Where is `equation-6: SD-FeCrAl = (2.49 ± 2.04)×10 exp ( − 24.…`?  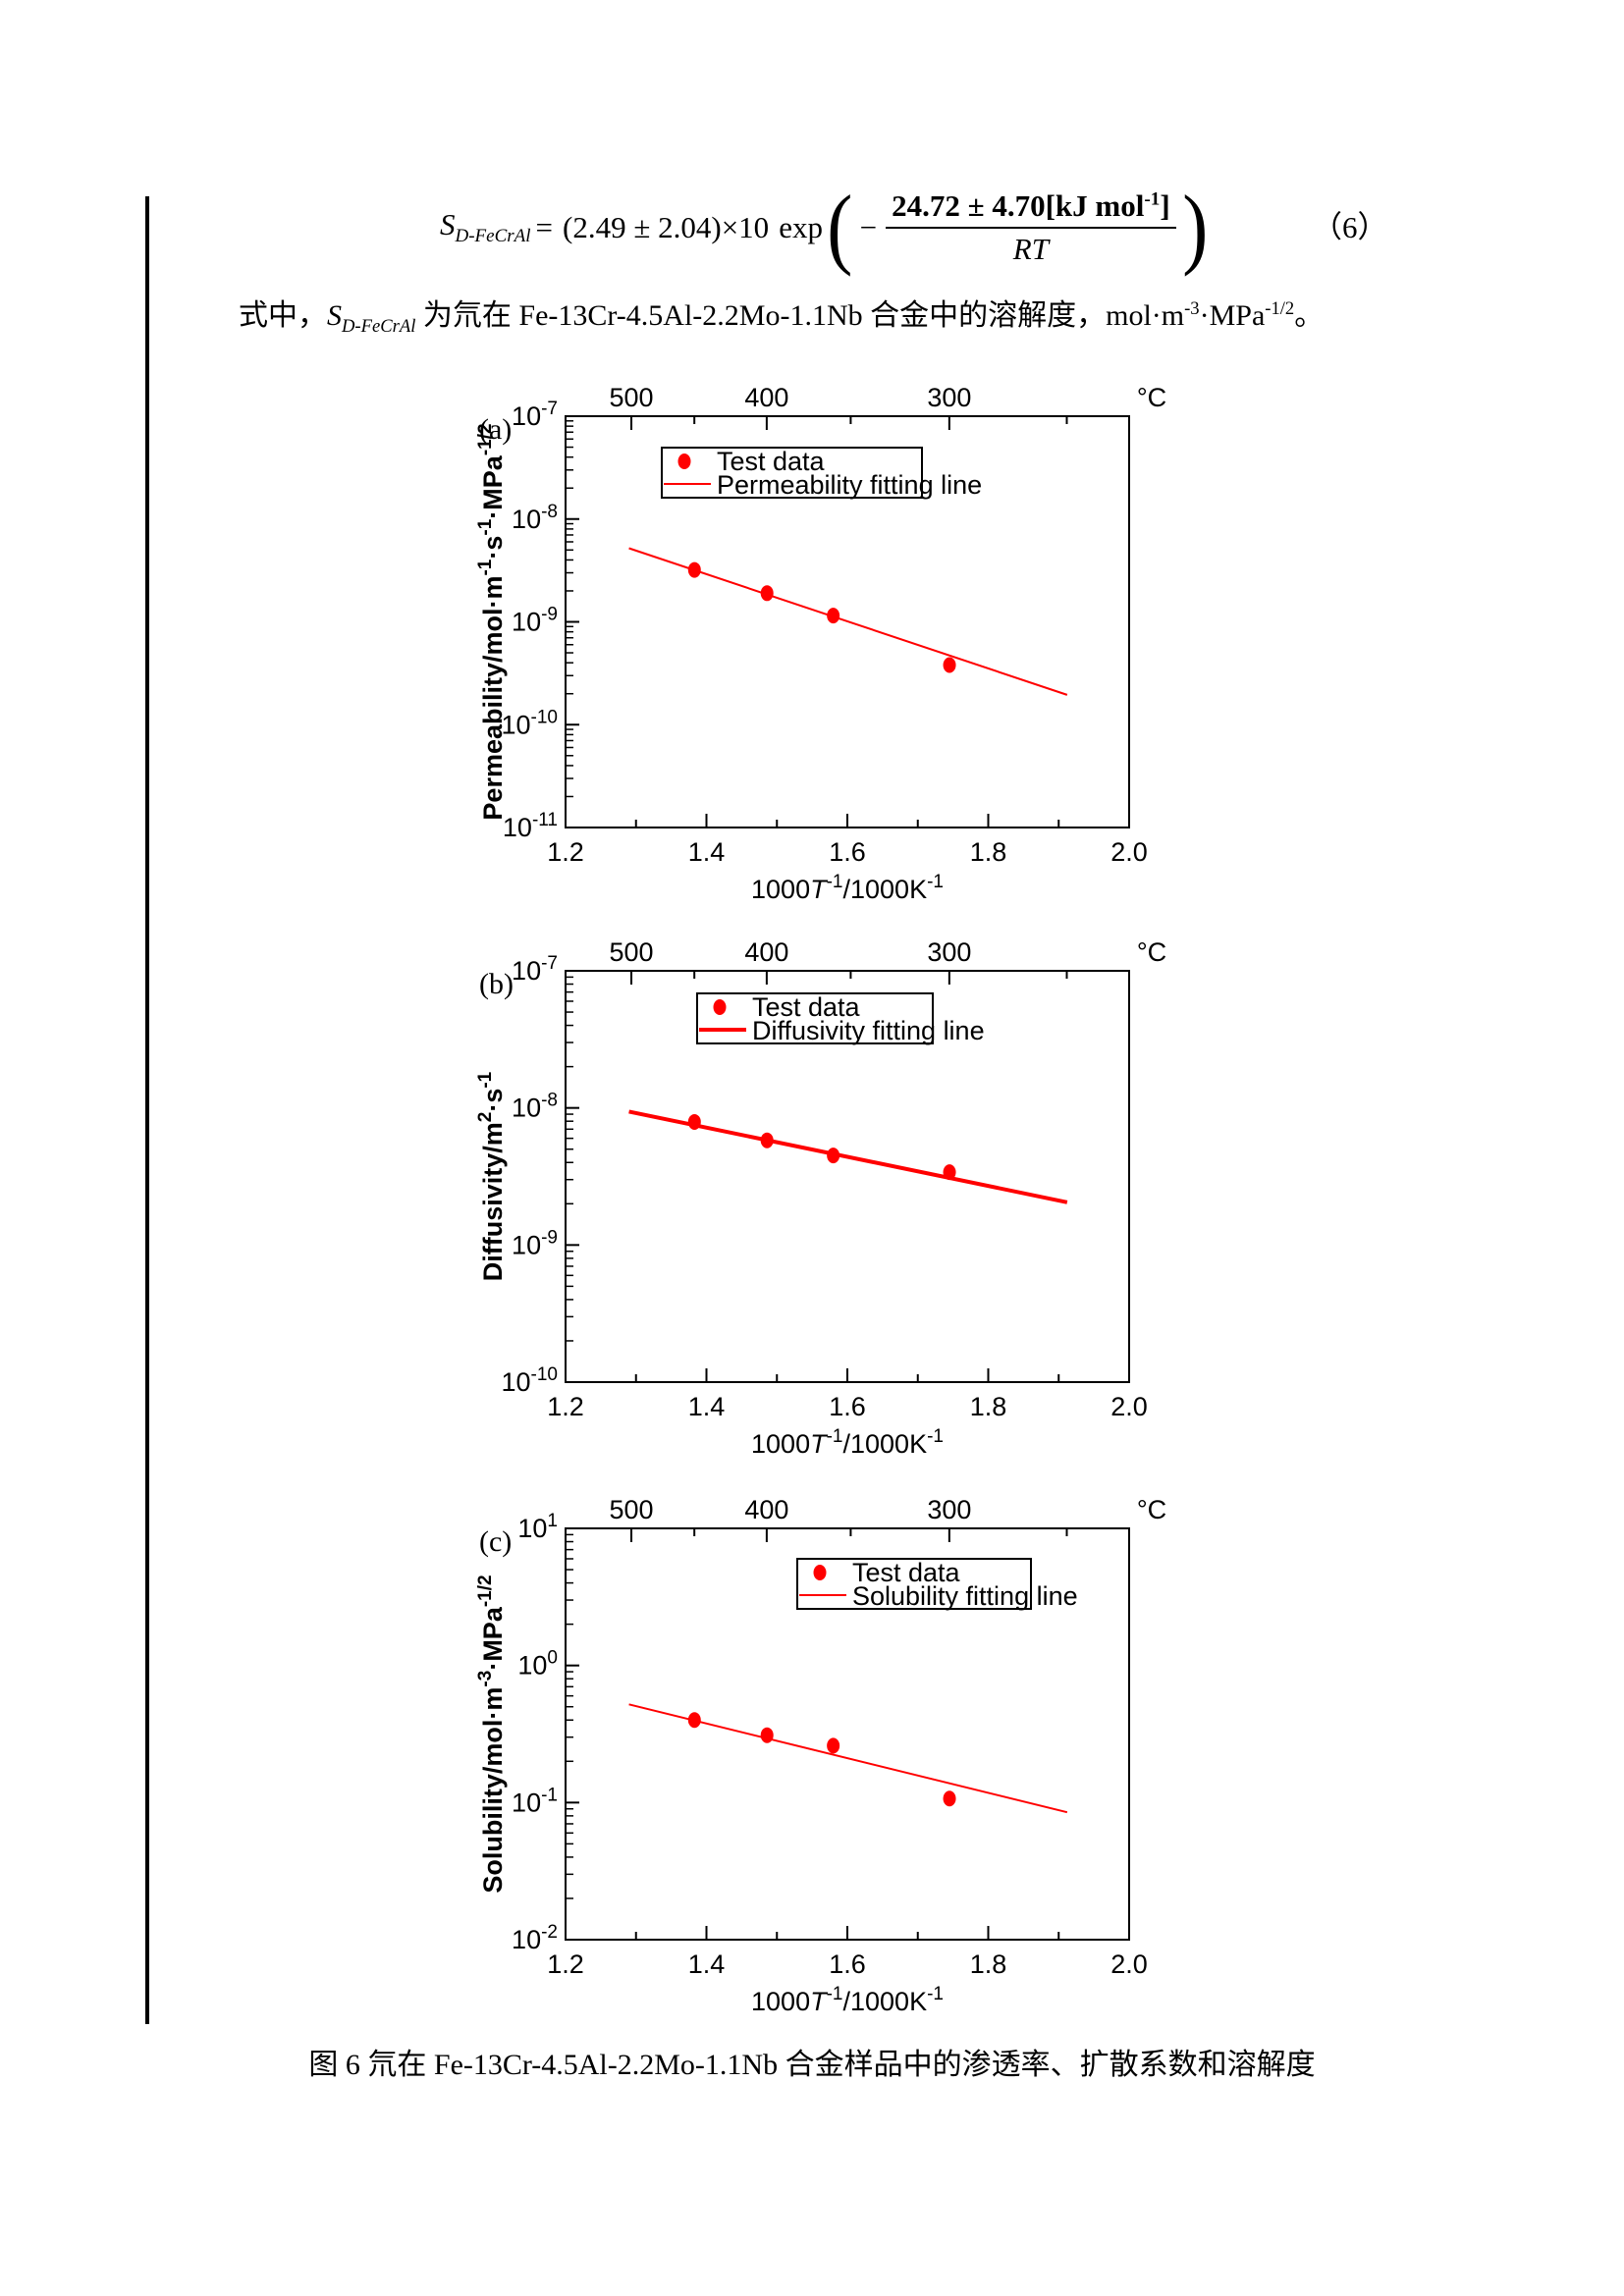 equation-6: SD-FeCrAl = (2.49 ± 2.04)×10 exp ( − 24.… is located at coordinates (825, 228).